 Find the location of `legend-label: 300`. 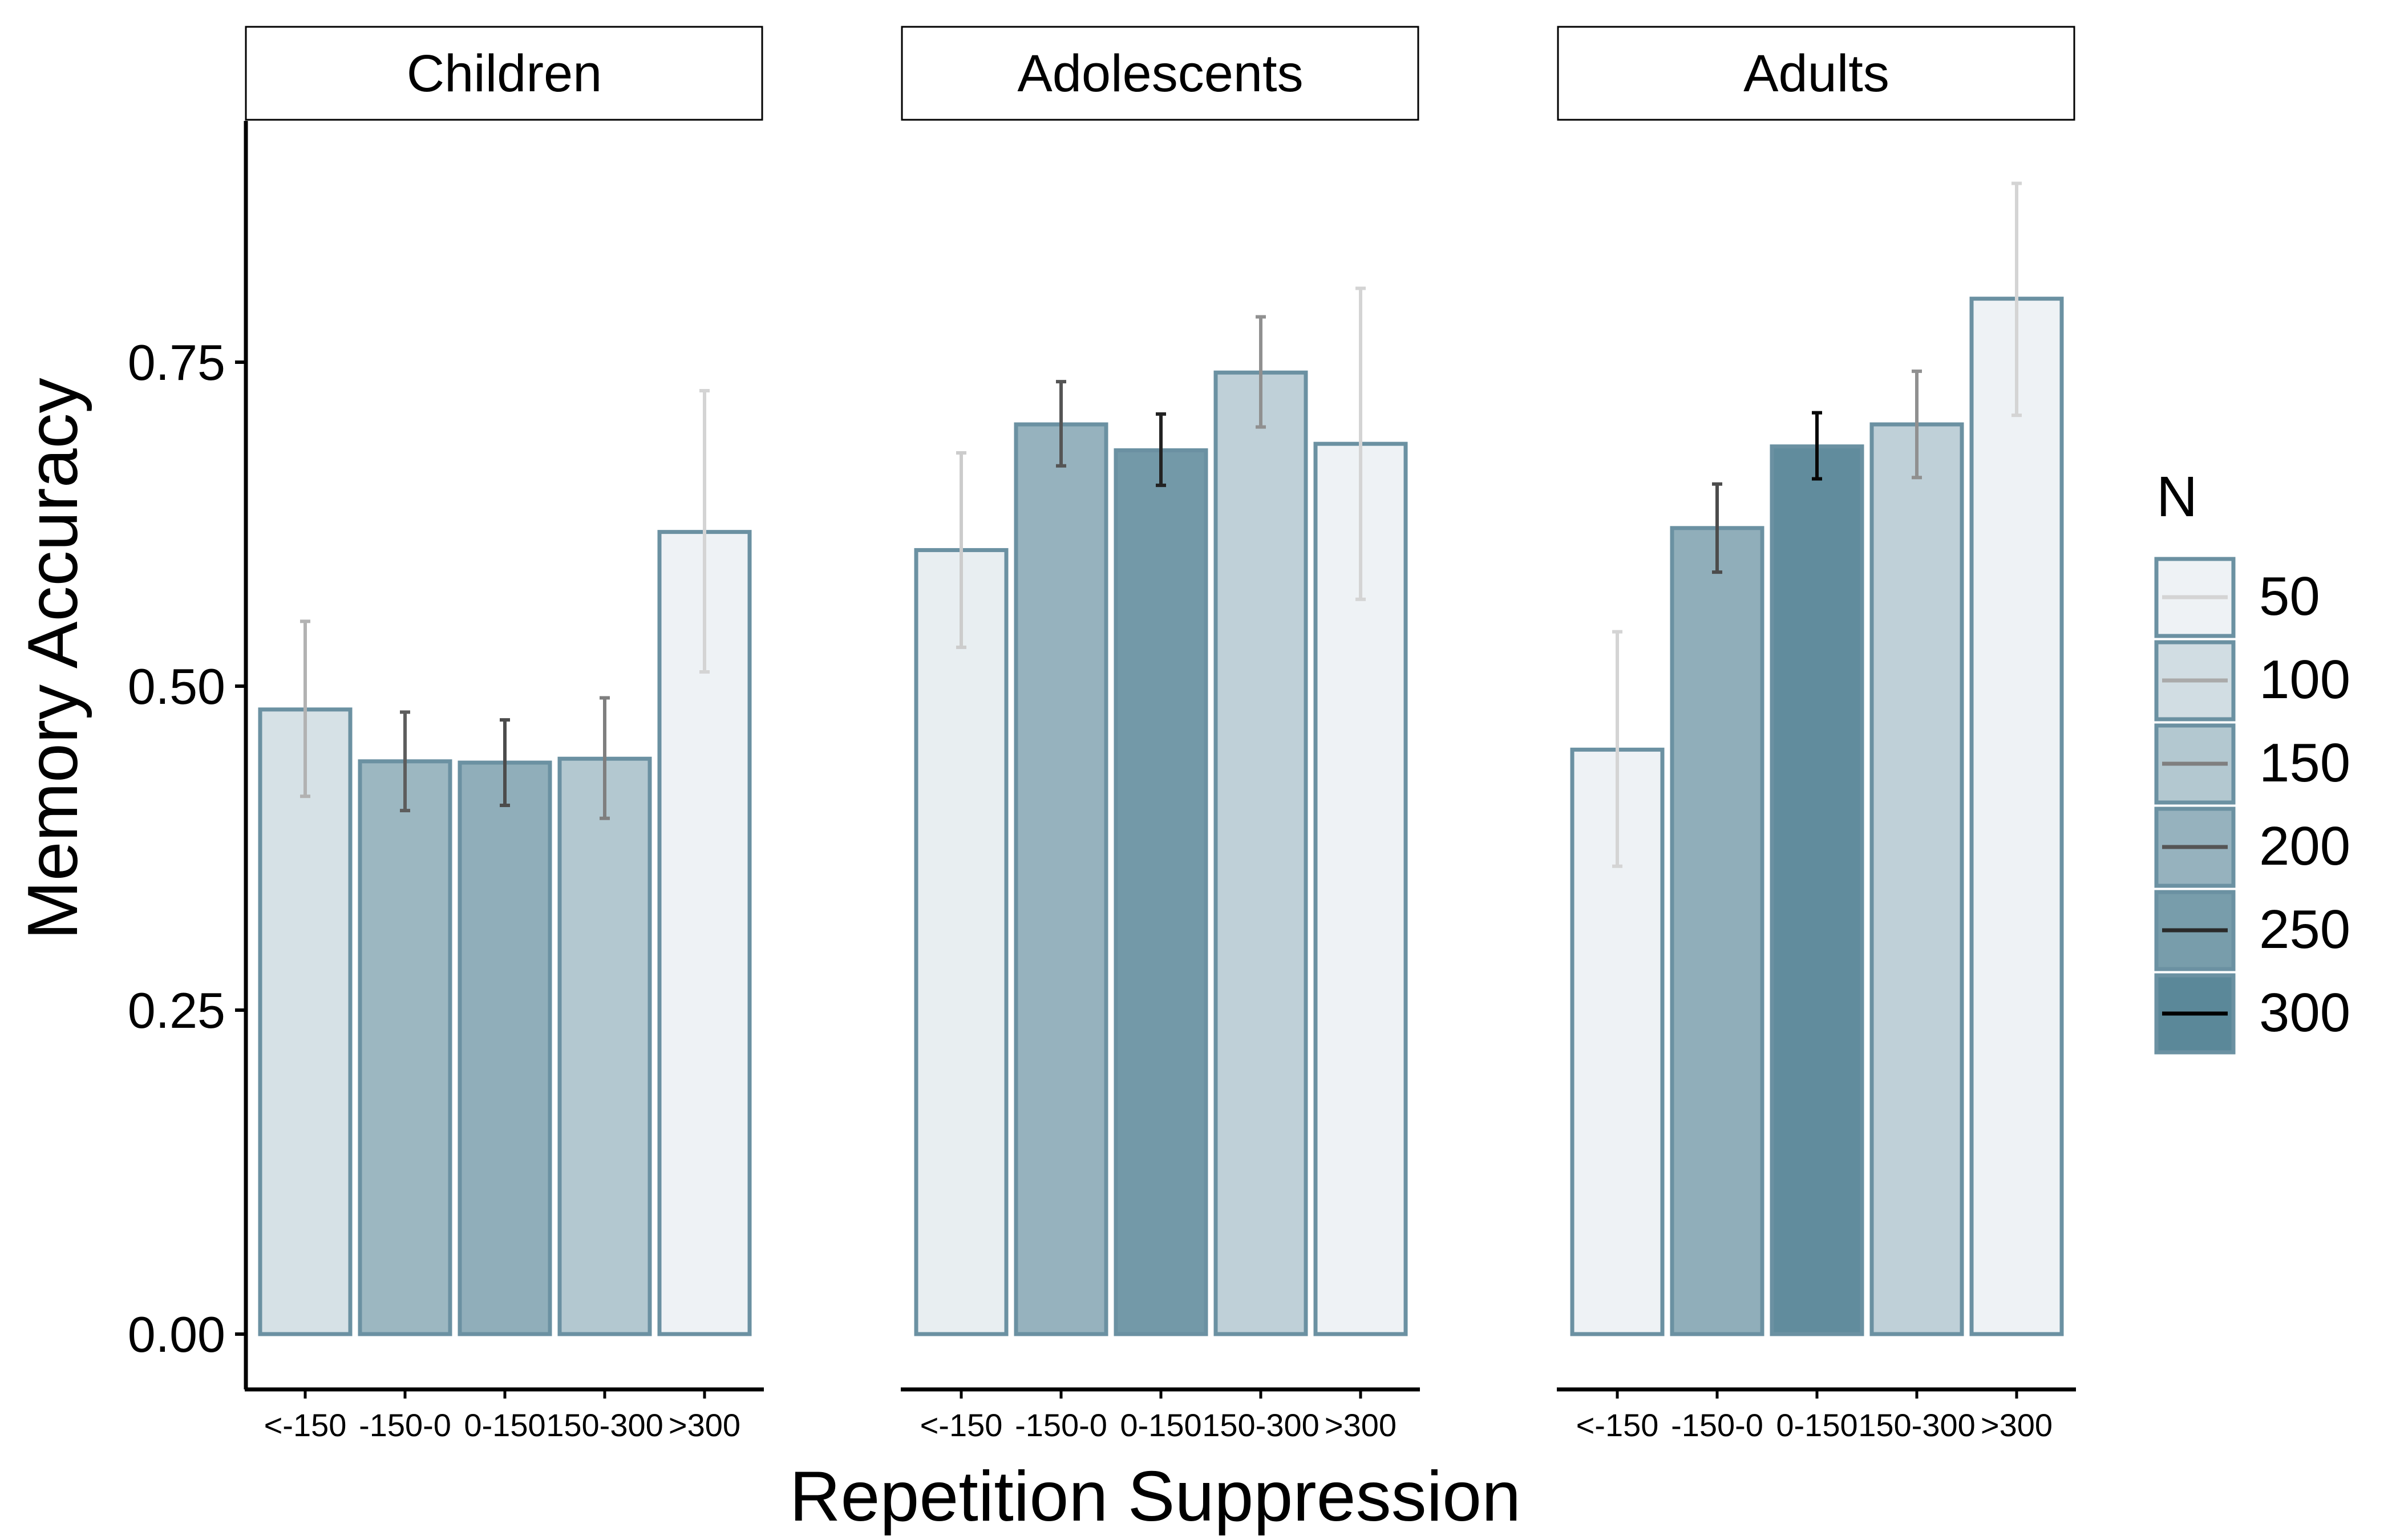

legend-label: 300 is located at coordinates (2304, 1013).